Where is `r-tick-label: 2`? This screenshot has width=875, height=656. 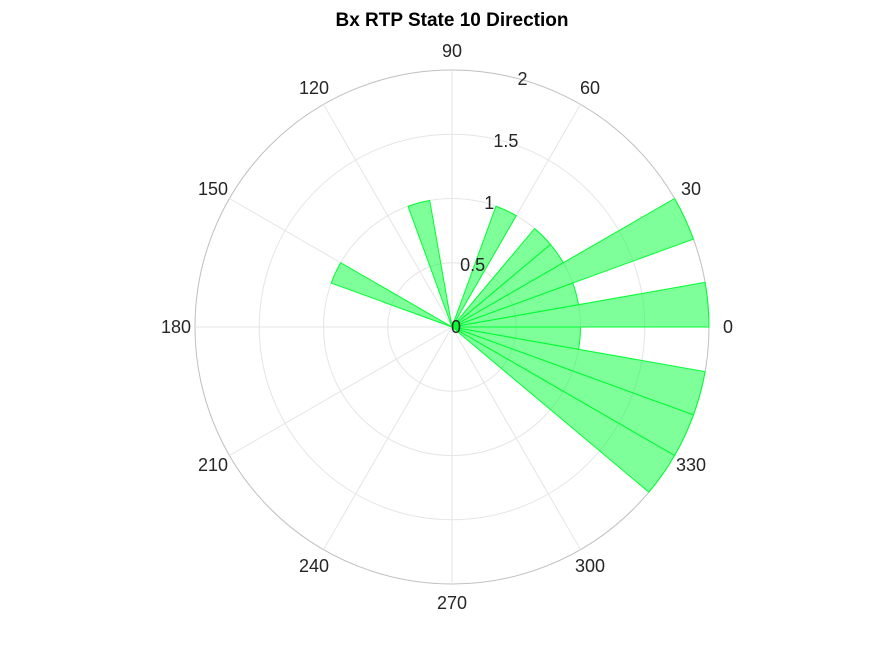 r-tick-label: 2 is located at coordinates (523, 79).